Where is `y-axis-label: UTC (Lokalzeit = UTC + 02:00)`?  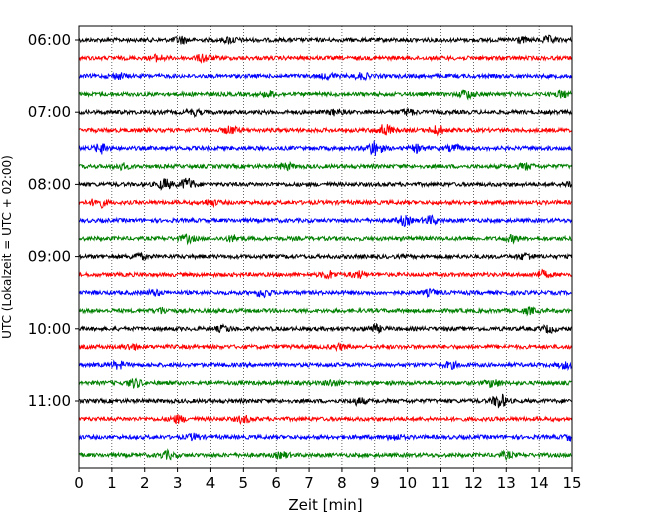 y-axis-label: UTC (Lokalzeit = UTC + 02:00) is located at coordinates (7, 247).